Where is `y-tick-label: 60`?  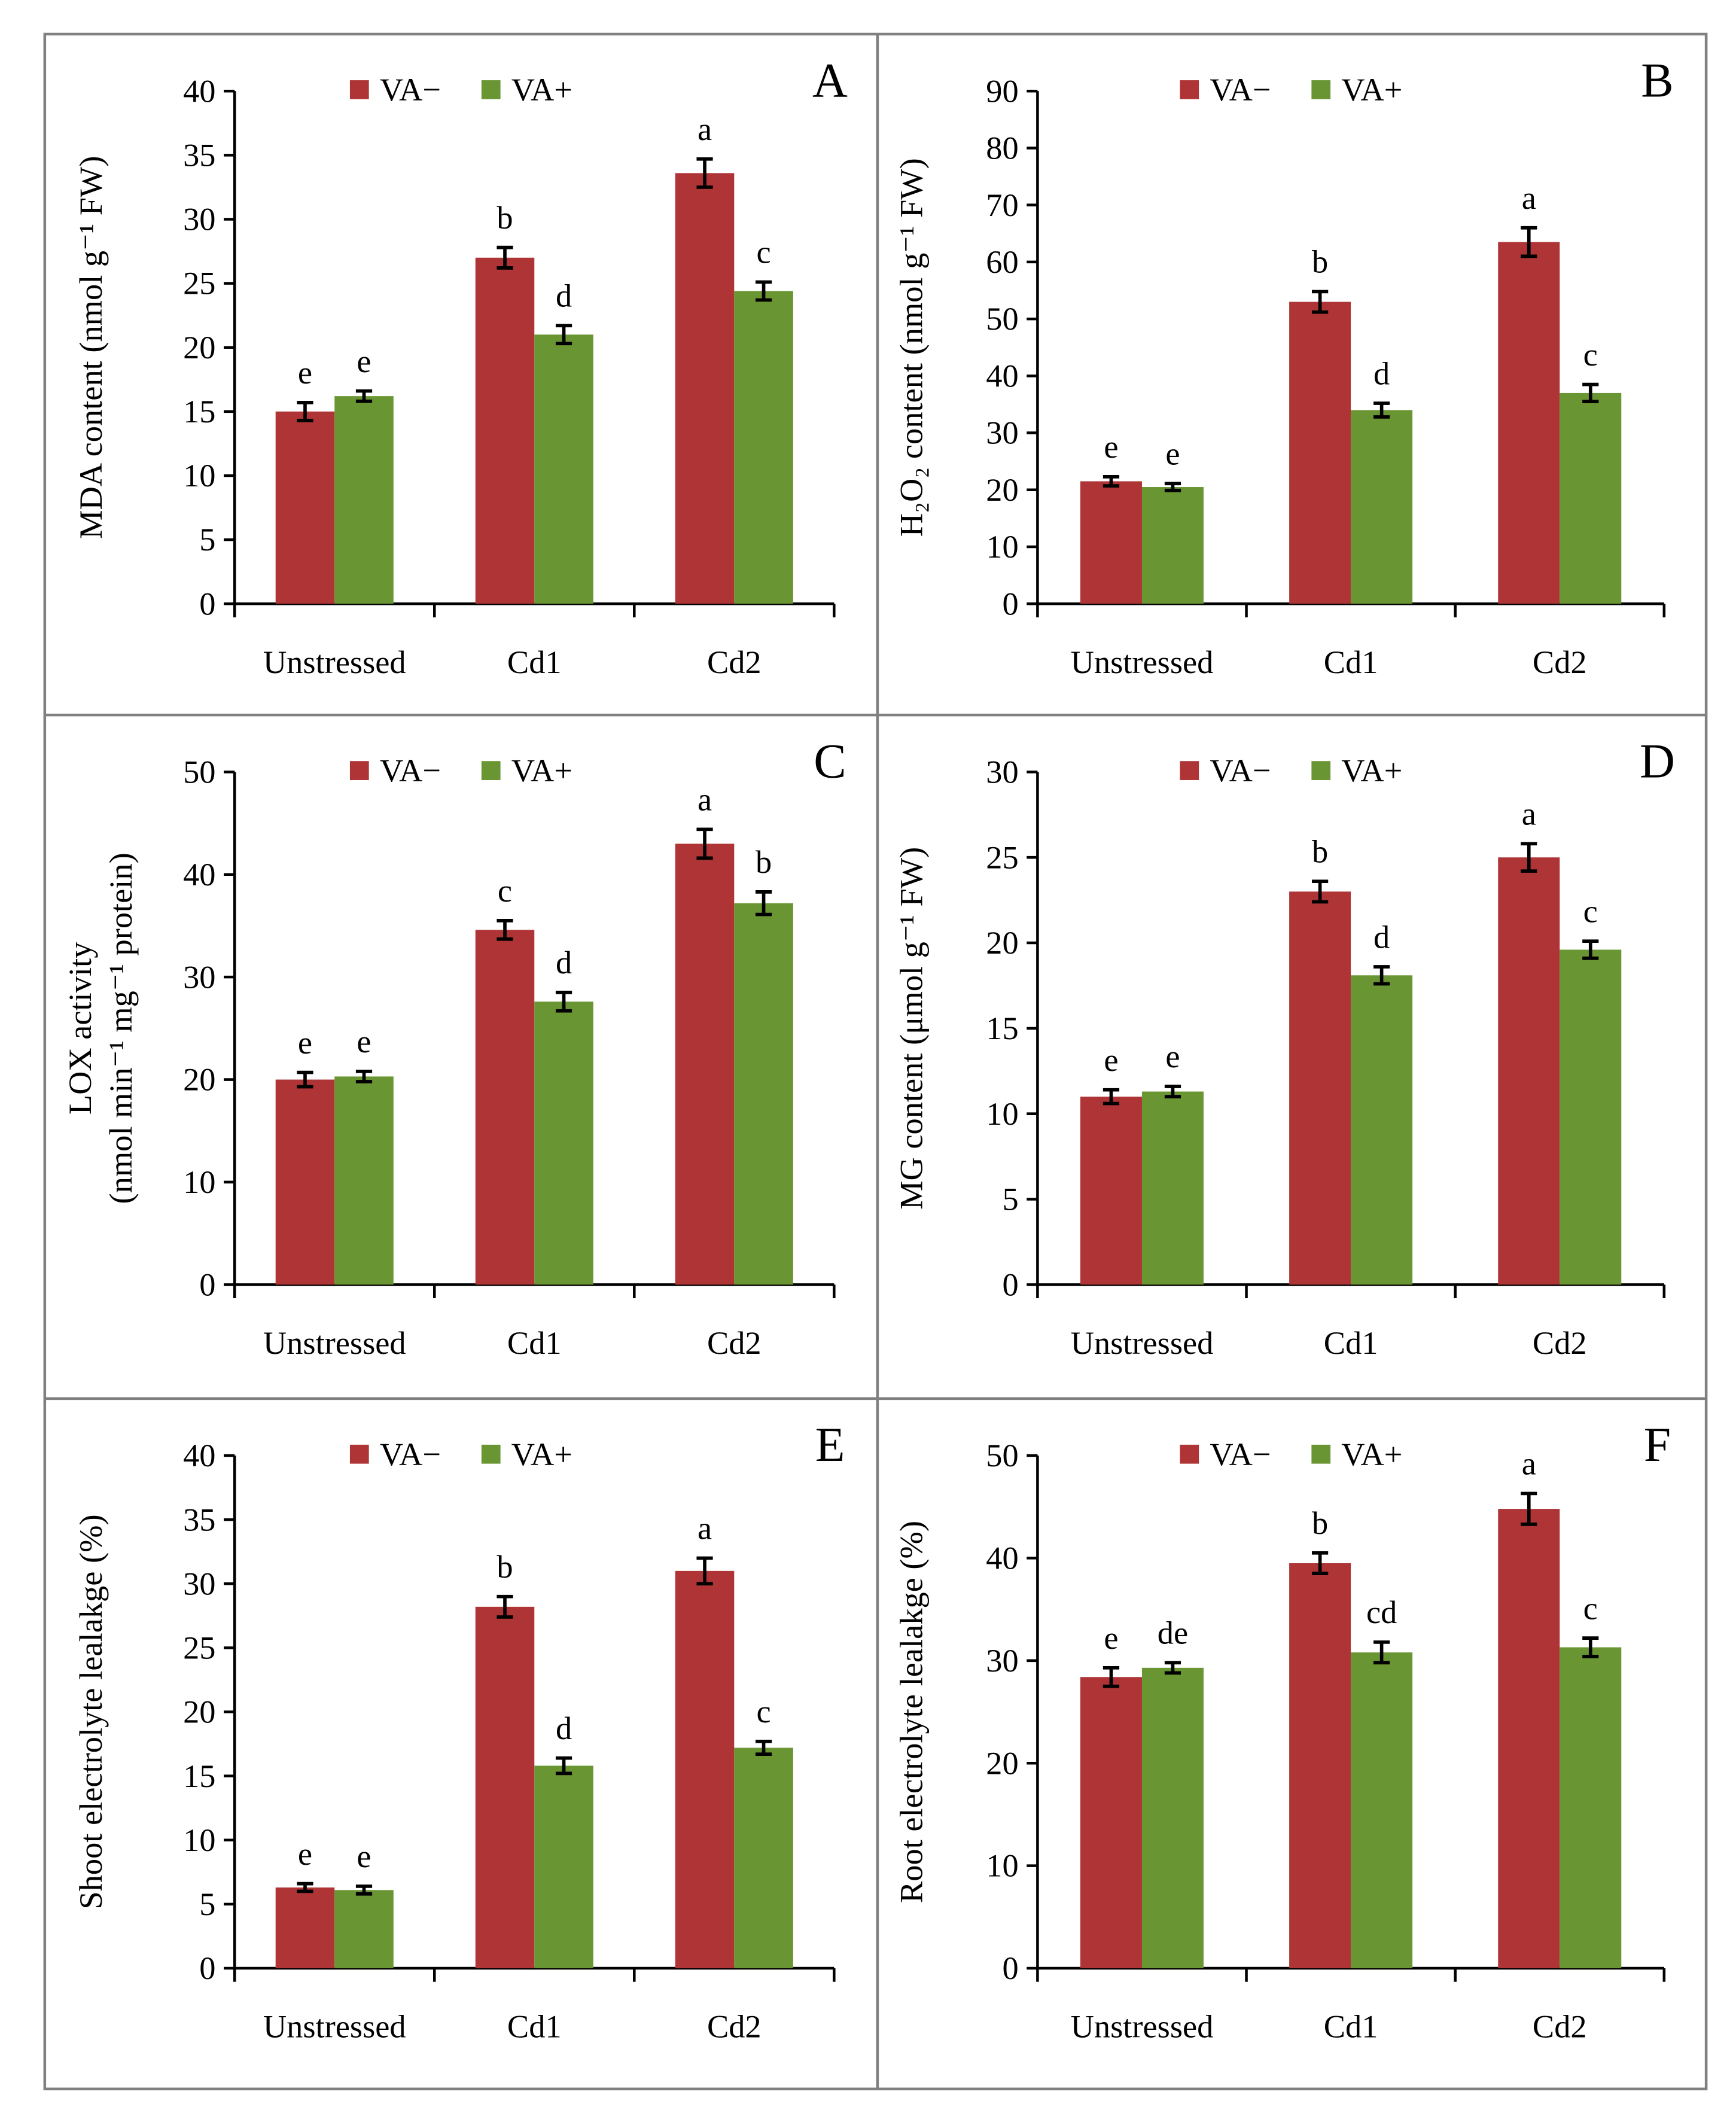 y-tick-label: 60 is located at coordinates (1002, 262).